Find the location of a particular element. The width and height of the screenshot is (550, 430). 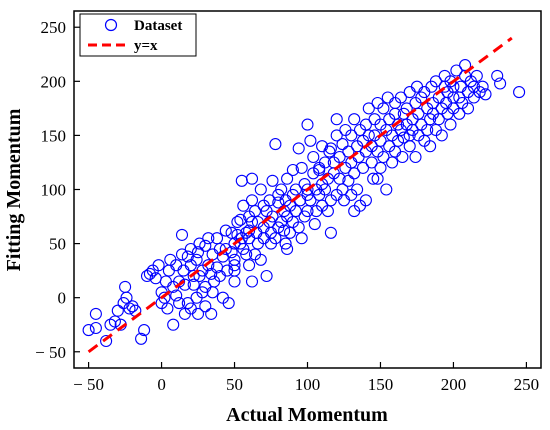

legend: Dataset y=x is located at coordinates (138, 35).